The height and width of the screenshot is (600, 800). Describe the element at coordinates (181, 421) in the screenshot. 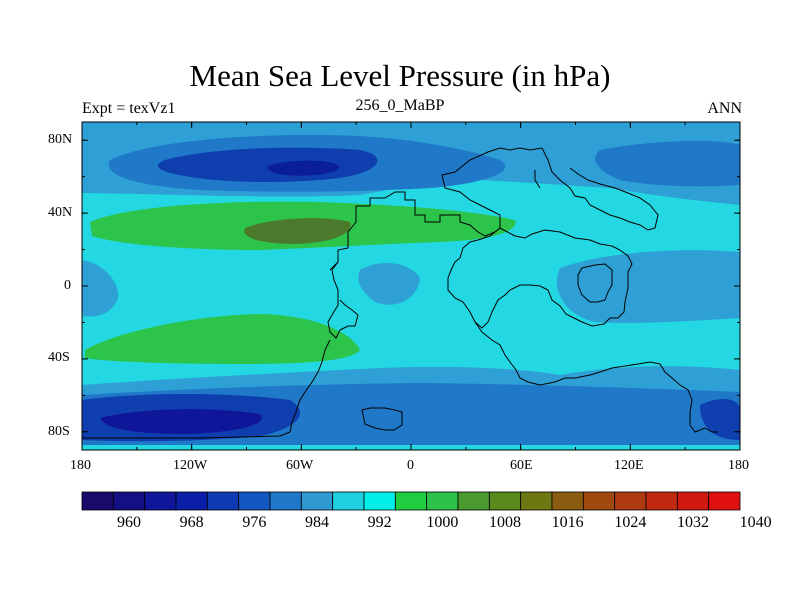

I see `field-south-low-core` at that location.